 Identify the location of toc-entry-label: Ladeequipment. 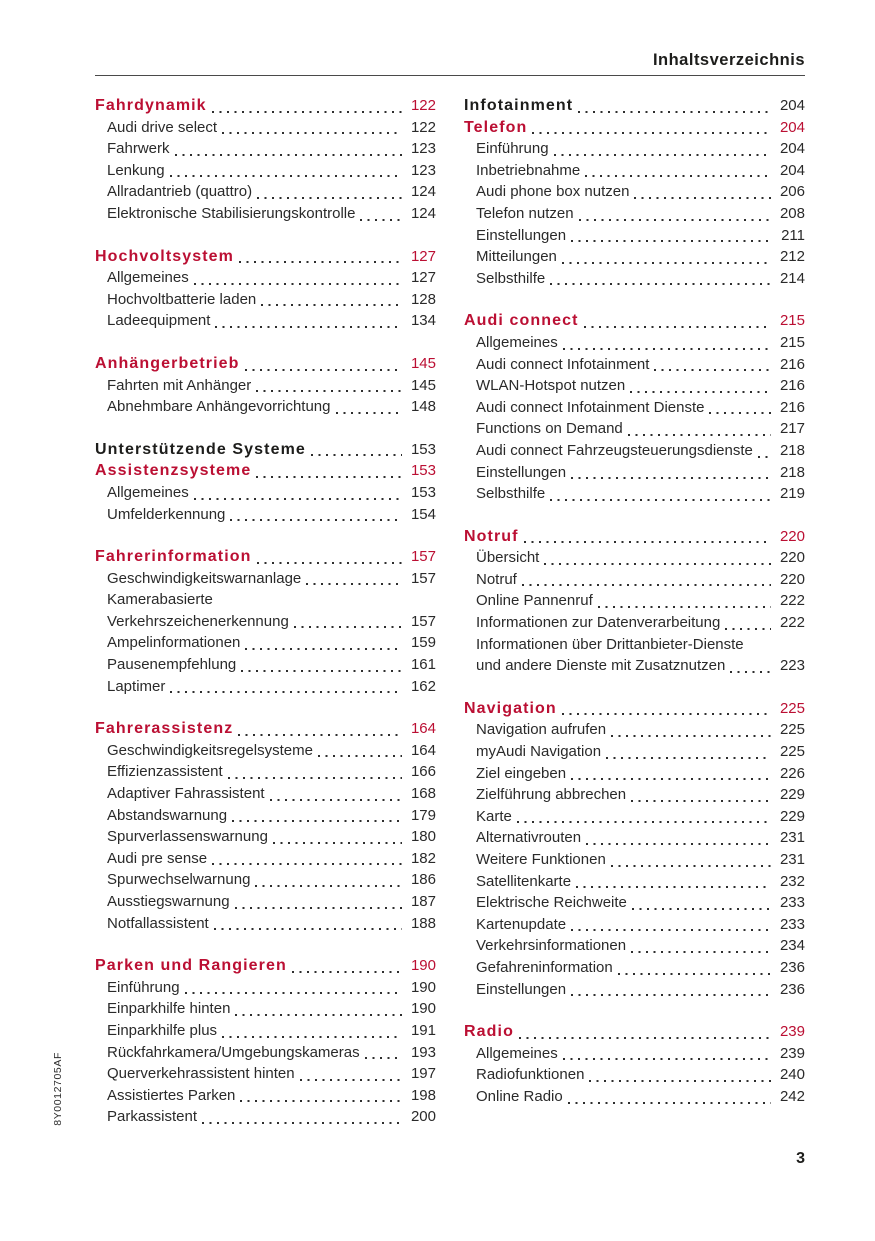
(159, 321).